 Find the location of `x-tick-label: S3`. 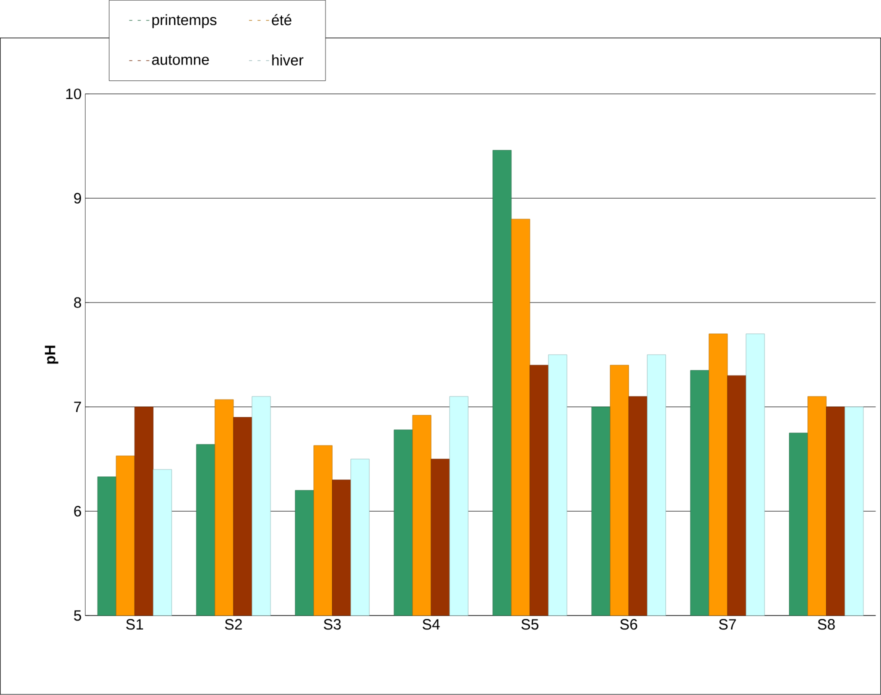

x-tick-label: S3 is located at coordinates (332, 624).